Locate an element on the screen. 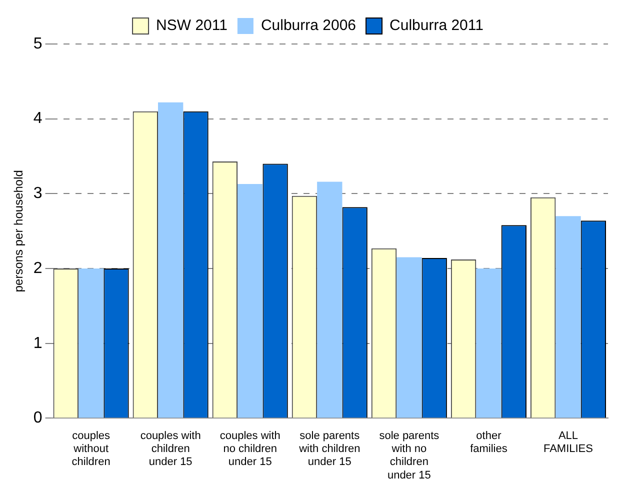 Image resolution: width=620 pixels, height=493 pixels. y-tick-label: 4 is located at coordinates (37, 119).